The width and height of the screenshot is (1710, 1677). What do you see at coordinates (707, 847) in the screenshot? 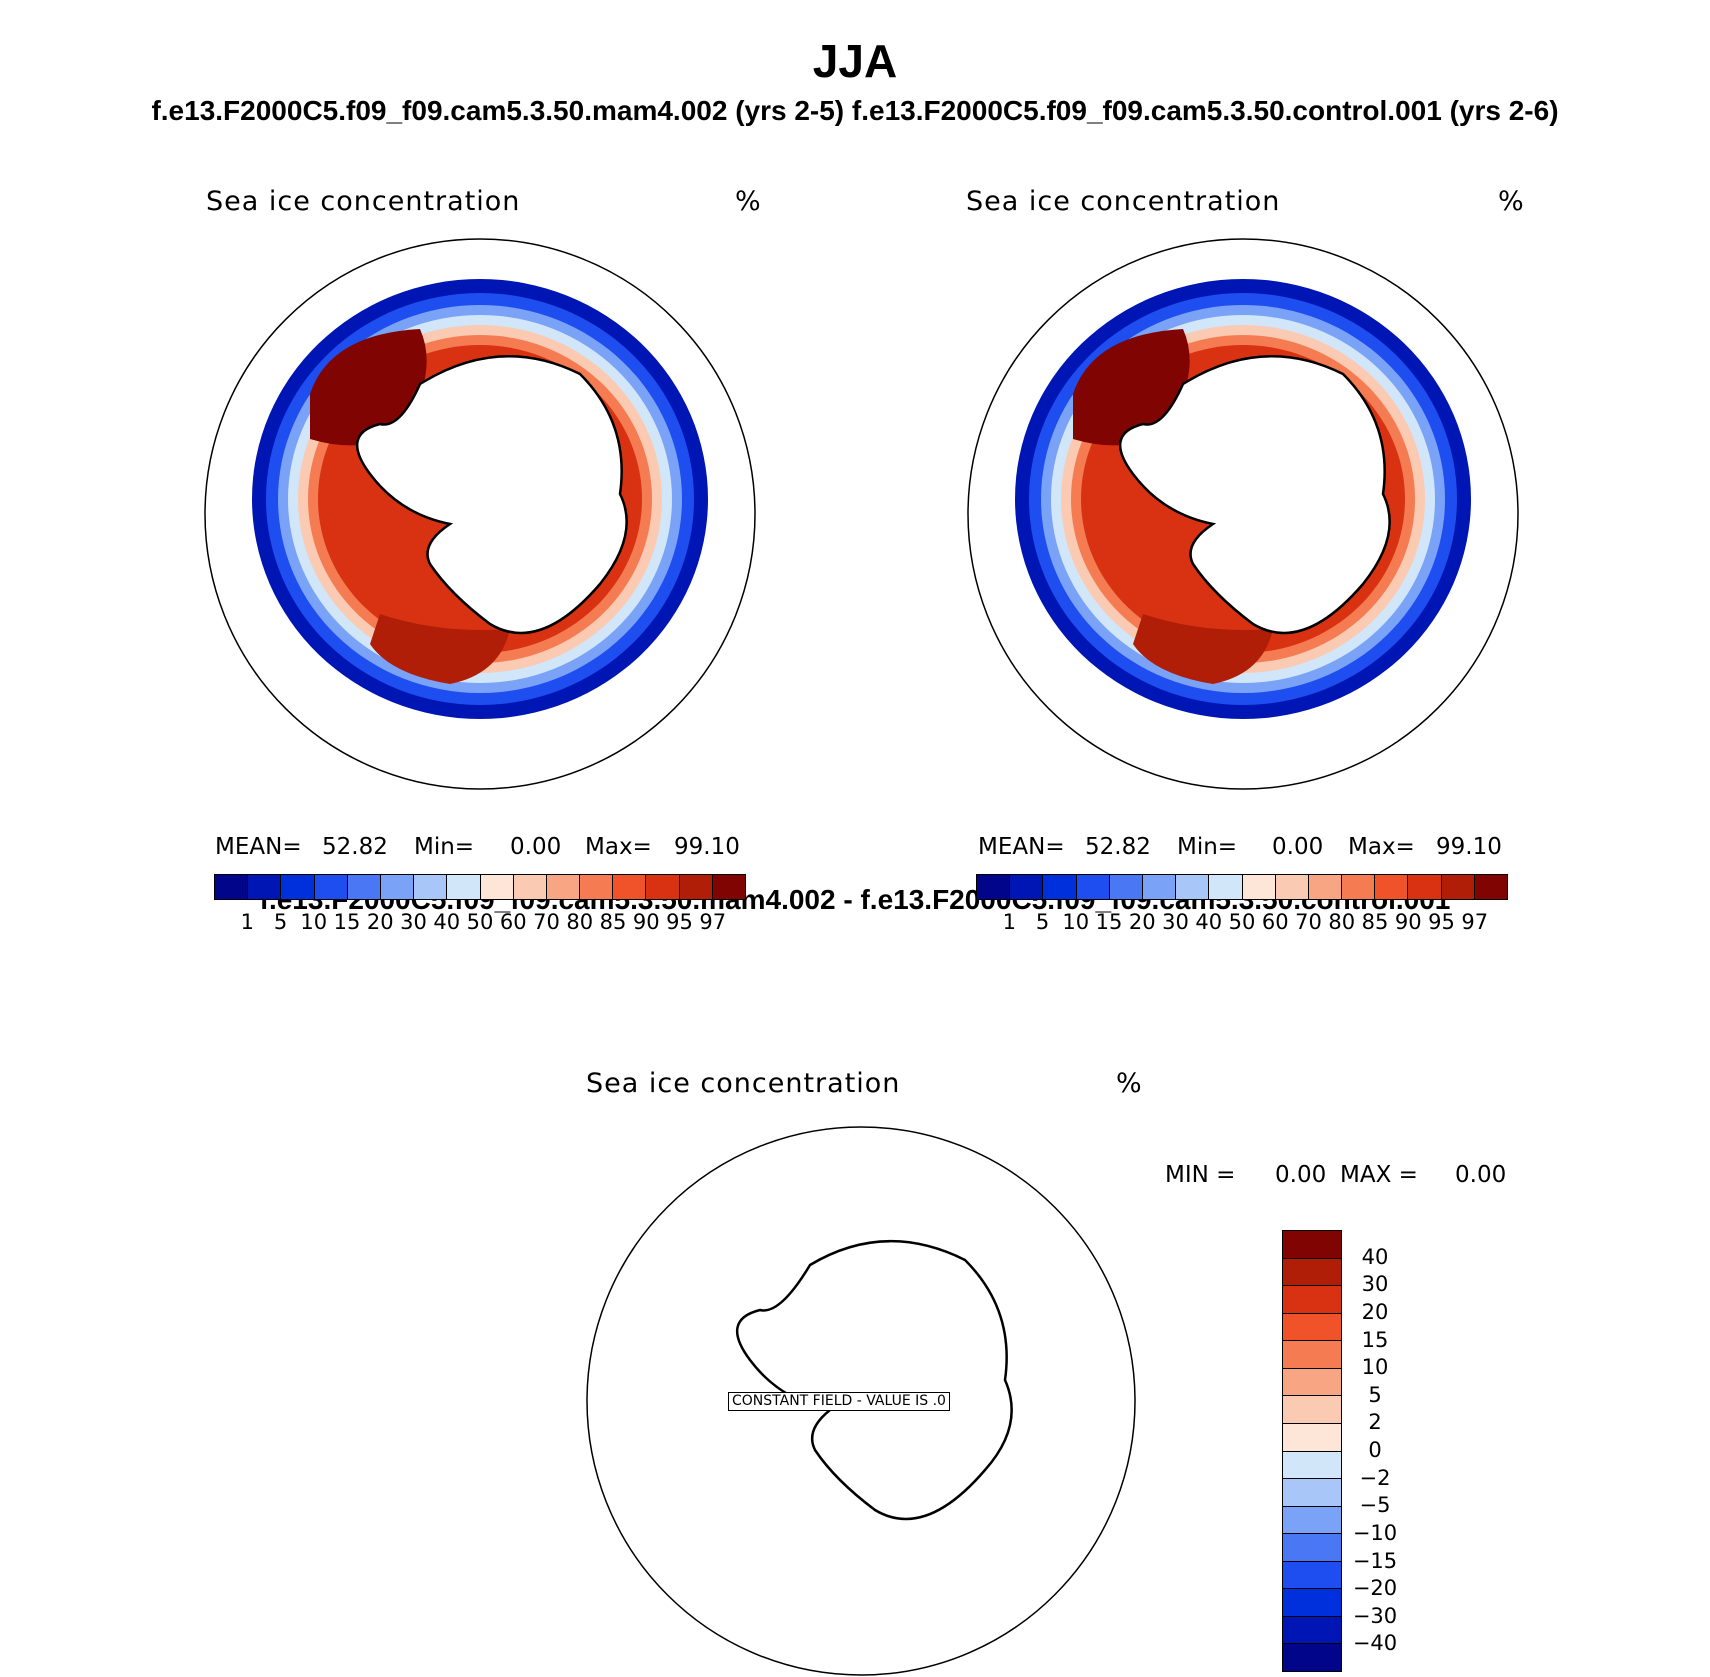
I see `panel-1-max: 99.10` at bounding box center [707, 847].